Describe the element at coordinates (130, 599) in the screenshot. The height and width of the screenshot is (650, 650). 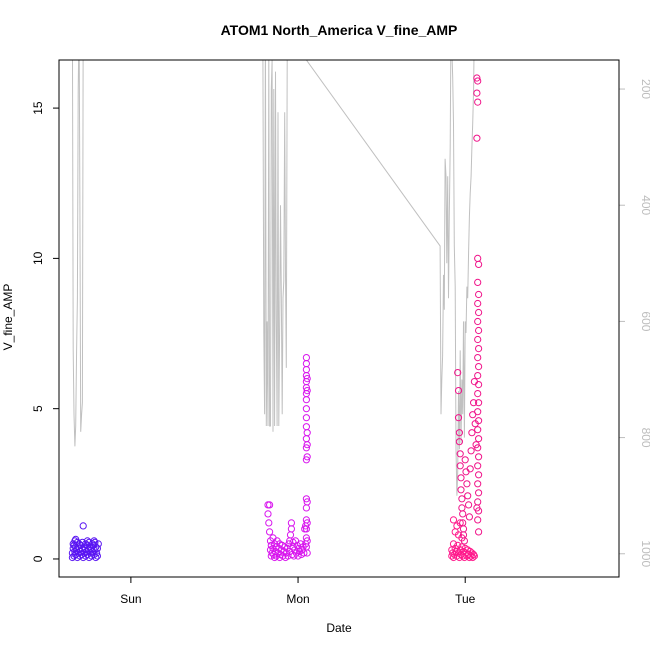
I see `x-tick-label: Sun` at that location.